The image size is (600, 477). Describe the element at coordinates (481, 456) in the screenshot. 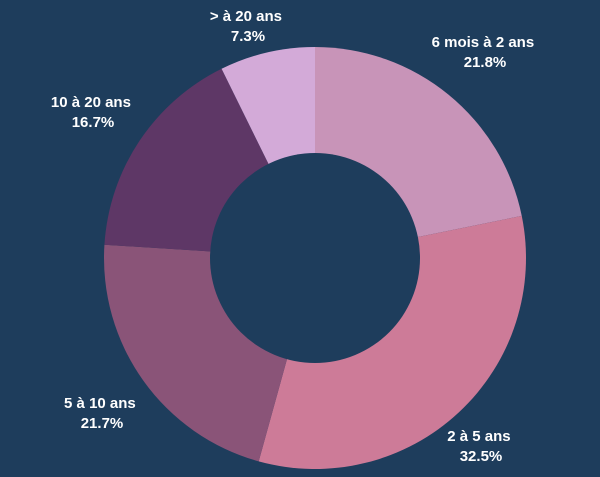

I see `slice-value-1: 32.5%` at that location.